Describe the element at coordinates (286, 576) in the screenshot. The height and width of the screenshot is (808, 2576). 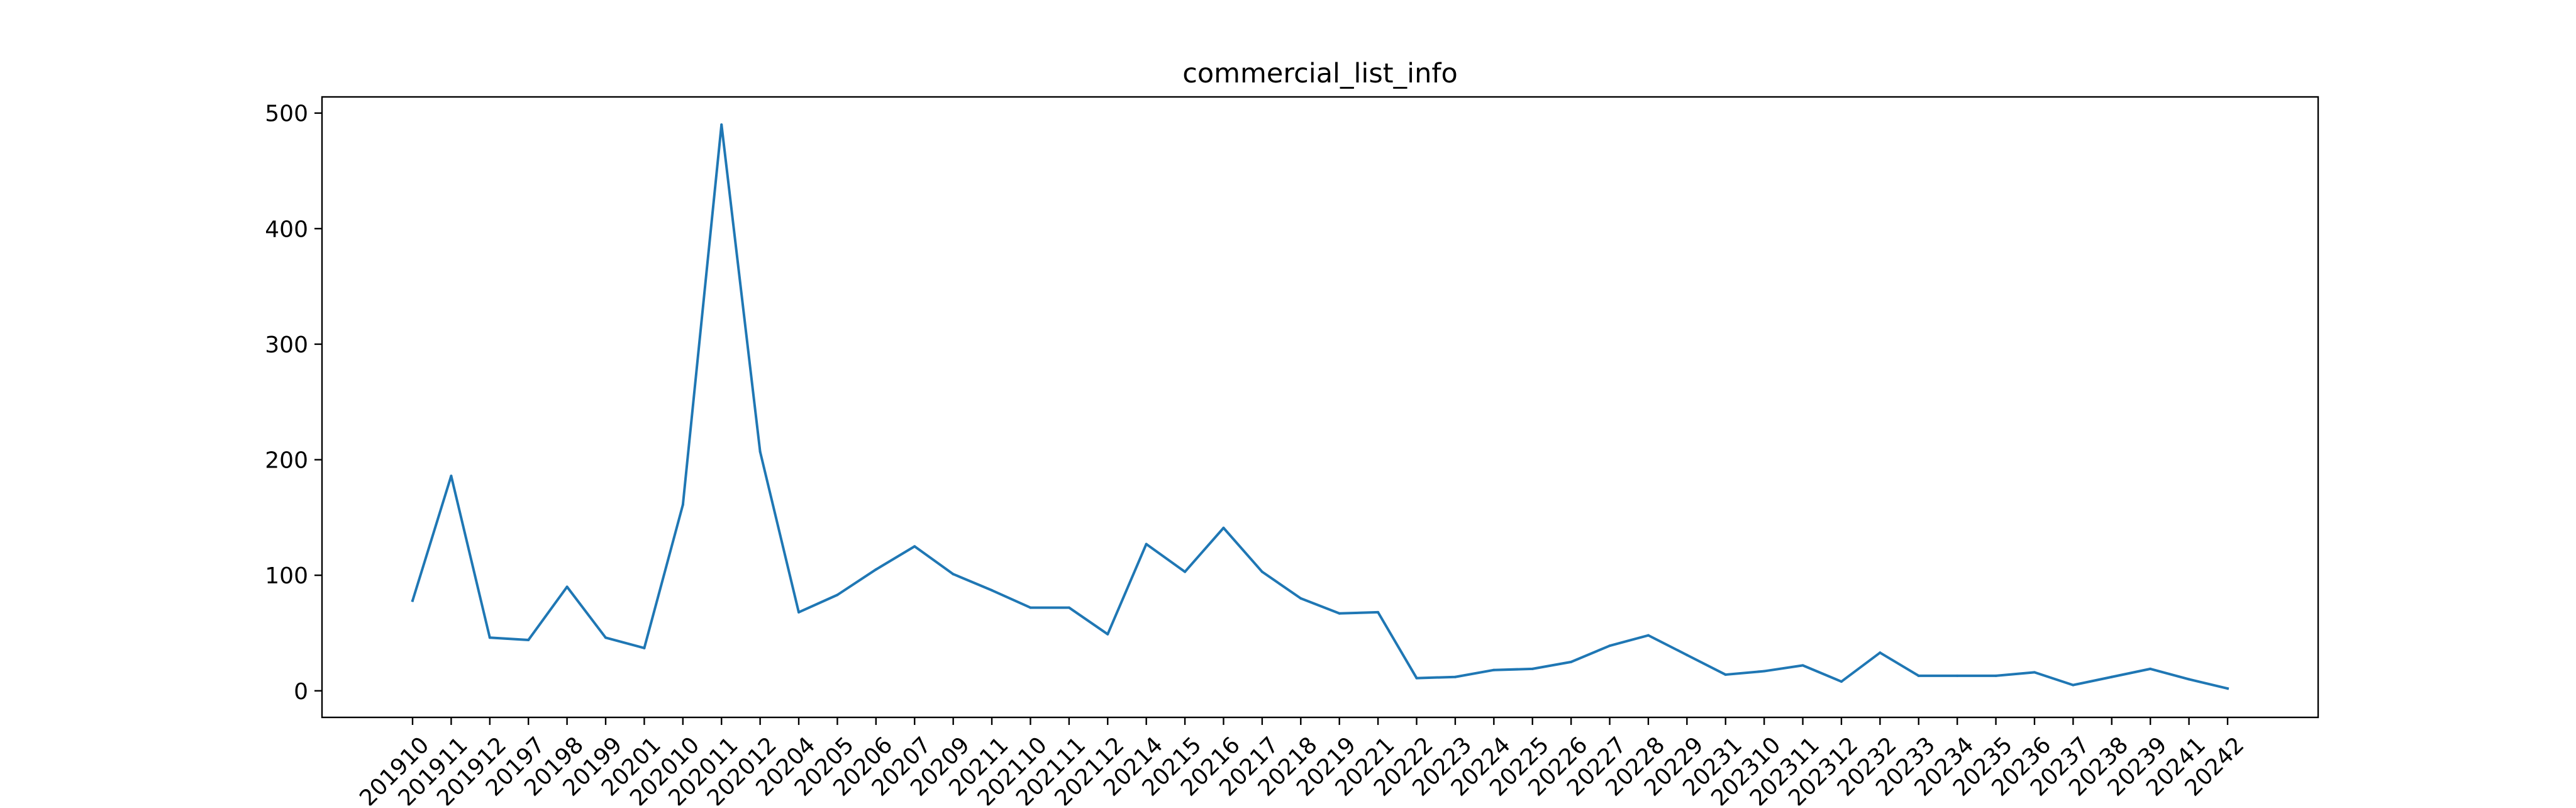
I see `y-tick-label: 100` at that location.